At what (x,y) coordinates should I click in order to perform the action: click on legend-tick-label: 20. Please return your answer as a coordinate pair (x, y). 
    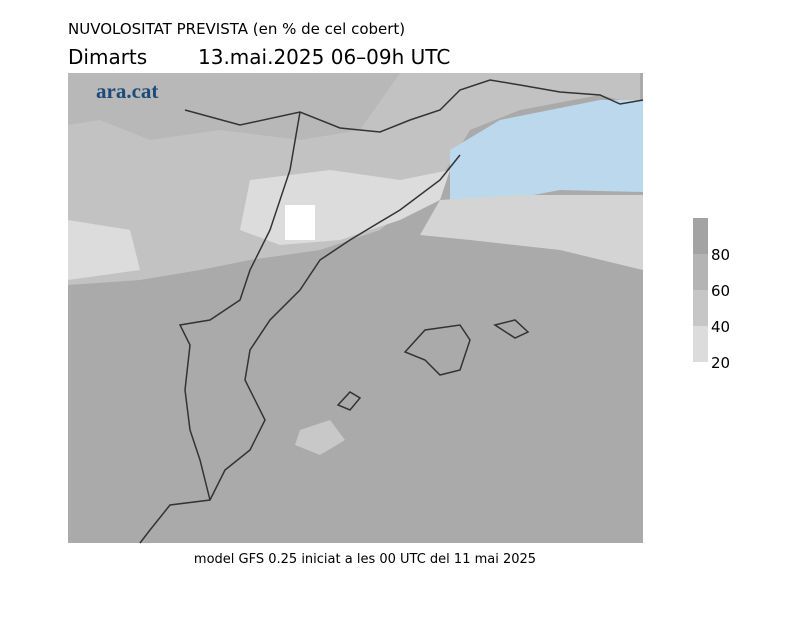
    Looking at the image, I should click on (720, 363).